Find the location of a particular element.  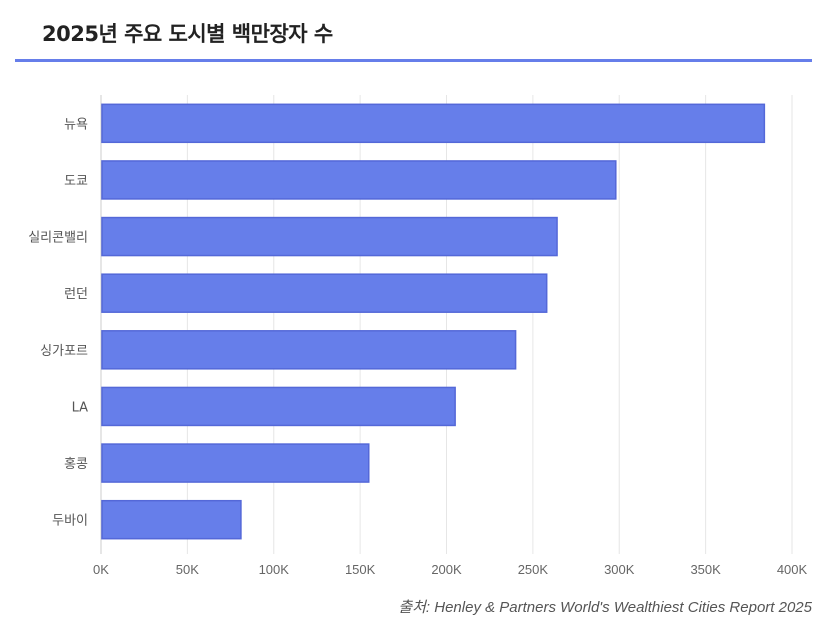

y-category-label: 실리콘밸리 is located at coordinates (58, 238).